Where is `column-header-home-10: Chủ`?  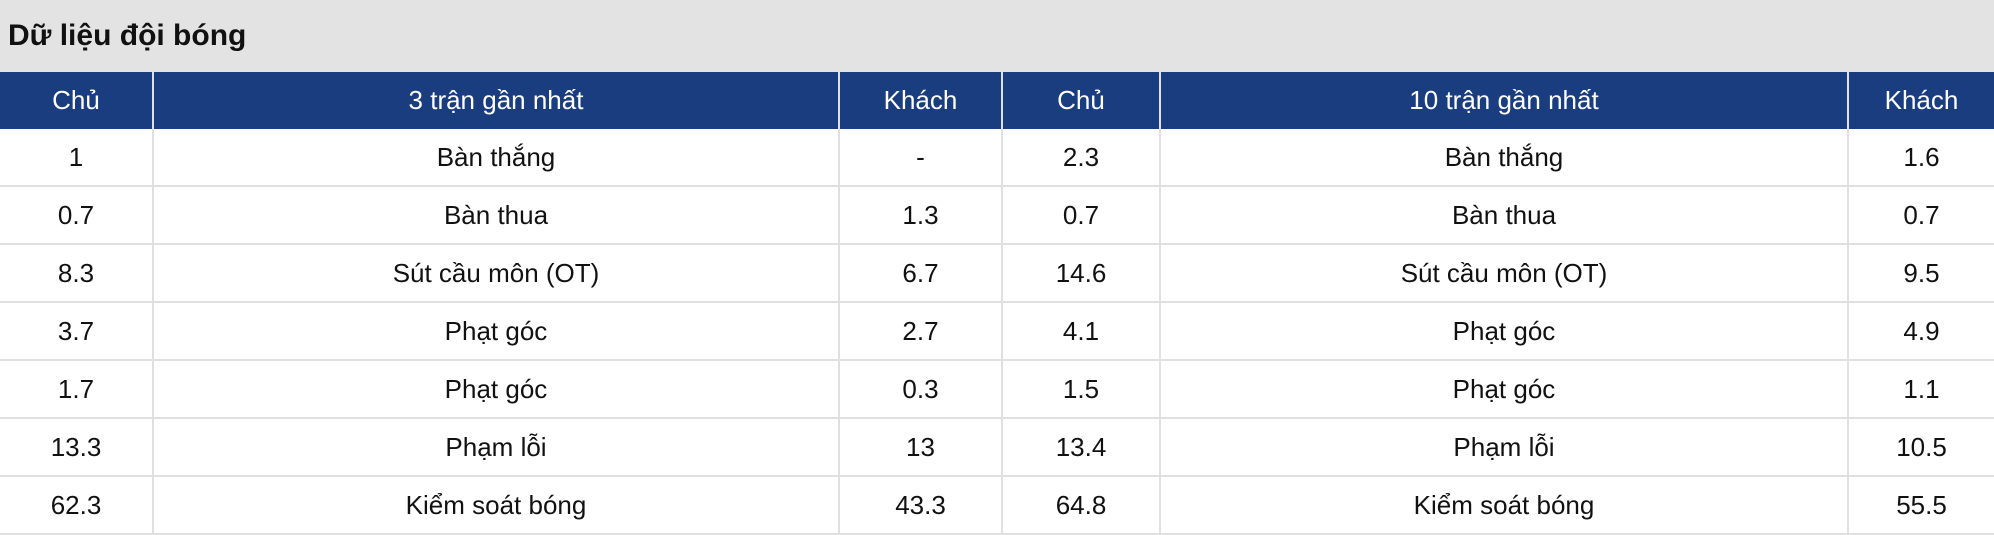
column-header-home-10: Chủ is located at coordinates (1080, 100).